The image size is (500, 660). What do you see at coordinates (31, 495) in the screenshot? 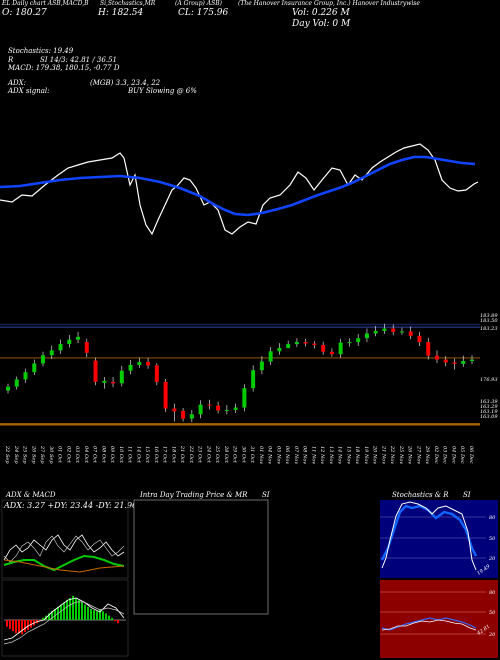
I see `adx-macd-title: ADX & MACD` at bounding box center [31, 495].